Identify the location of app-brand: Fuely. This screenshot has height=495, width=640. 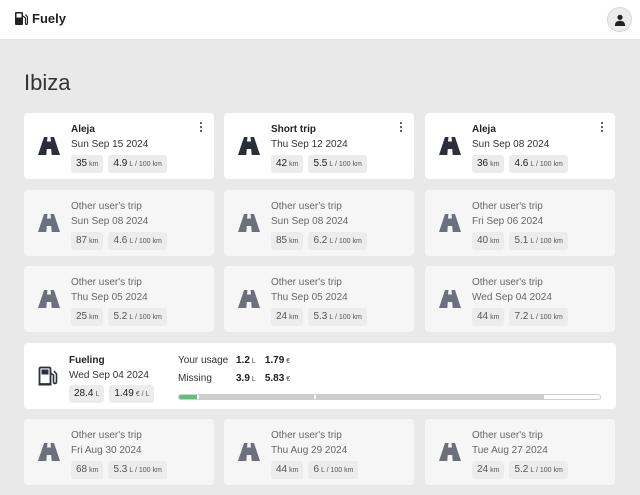
(40, 18).